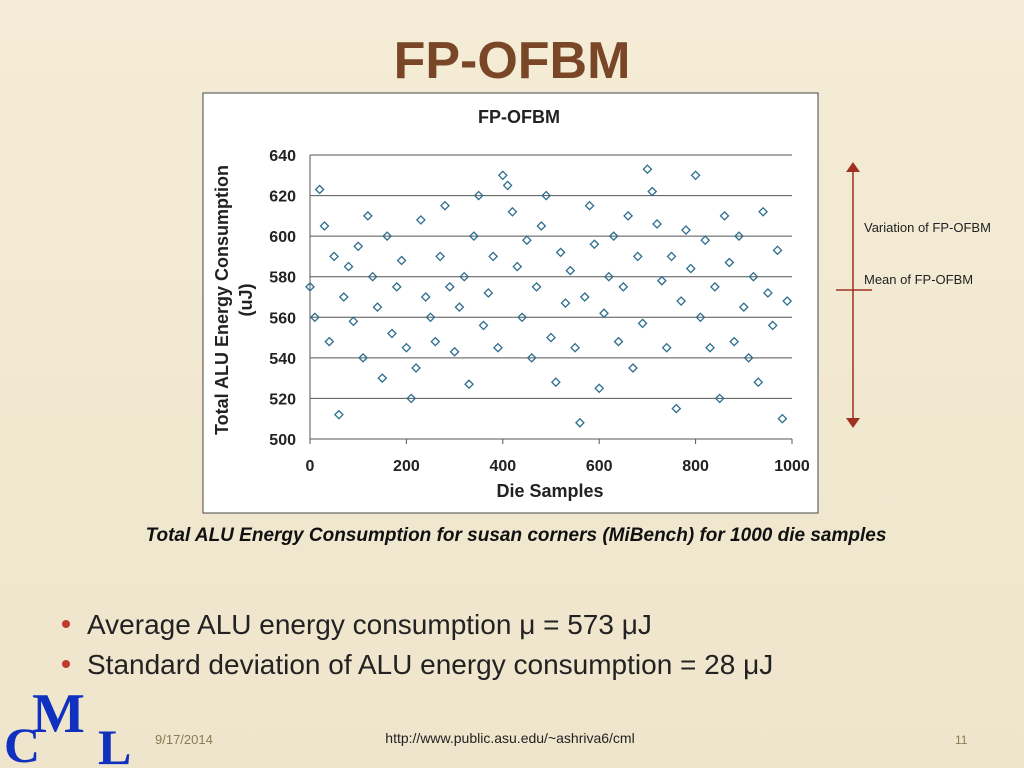  Describe the element at coordinates (282, 440) in the screenshot. I see `y-tick-label: 500` at that location.